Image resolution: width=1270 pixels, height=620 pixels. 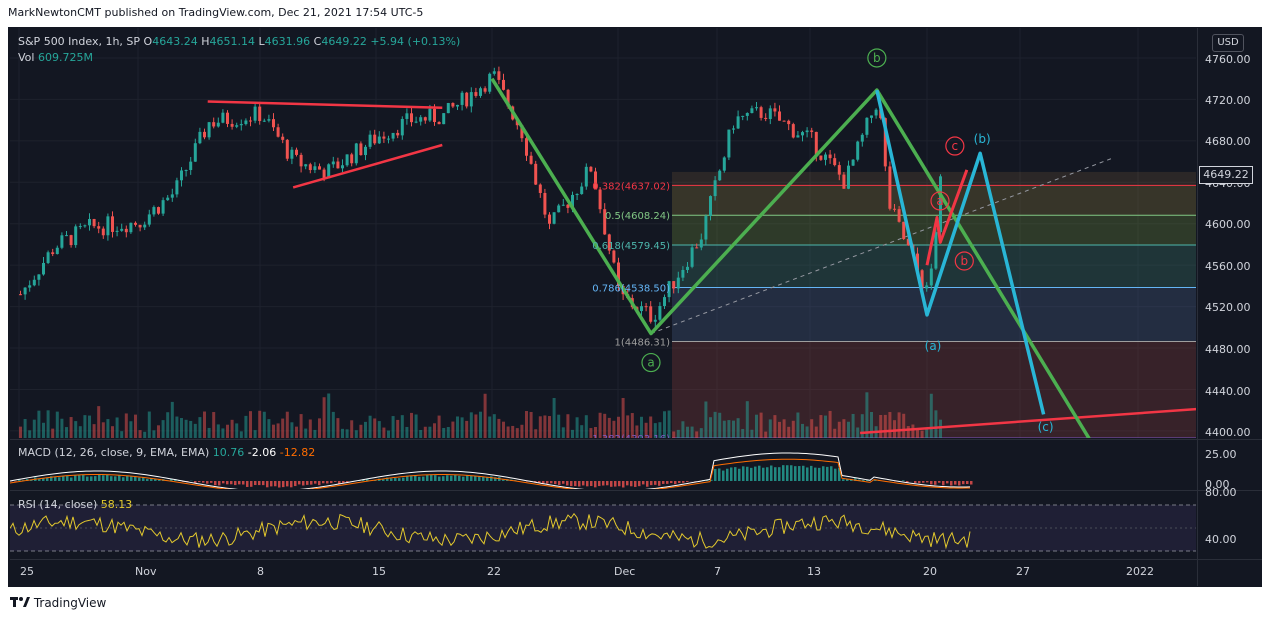 I want to click on rsi-legend: RSI (14, close) 58.13, so click(x=75, y=504).